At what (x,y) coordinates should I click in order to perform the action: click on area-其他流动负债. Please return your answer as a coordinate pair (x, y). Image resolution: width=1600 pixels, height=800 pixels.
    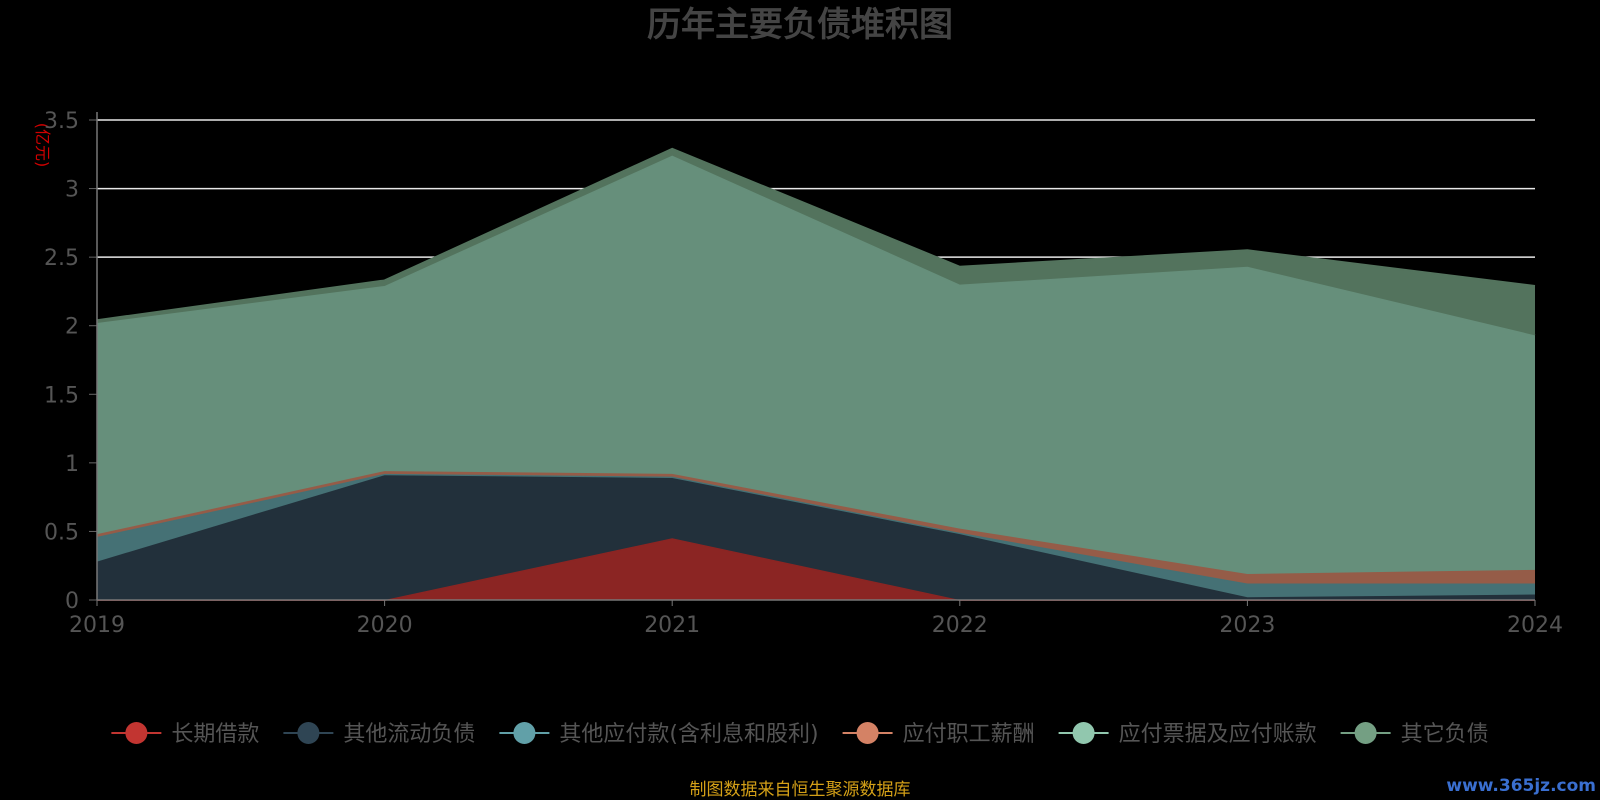
    Looking at the image, I should click on (816, 537).